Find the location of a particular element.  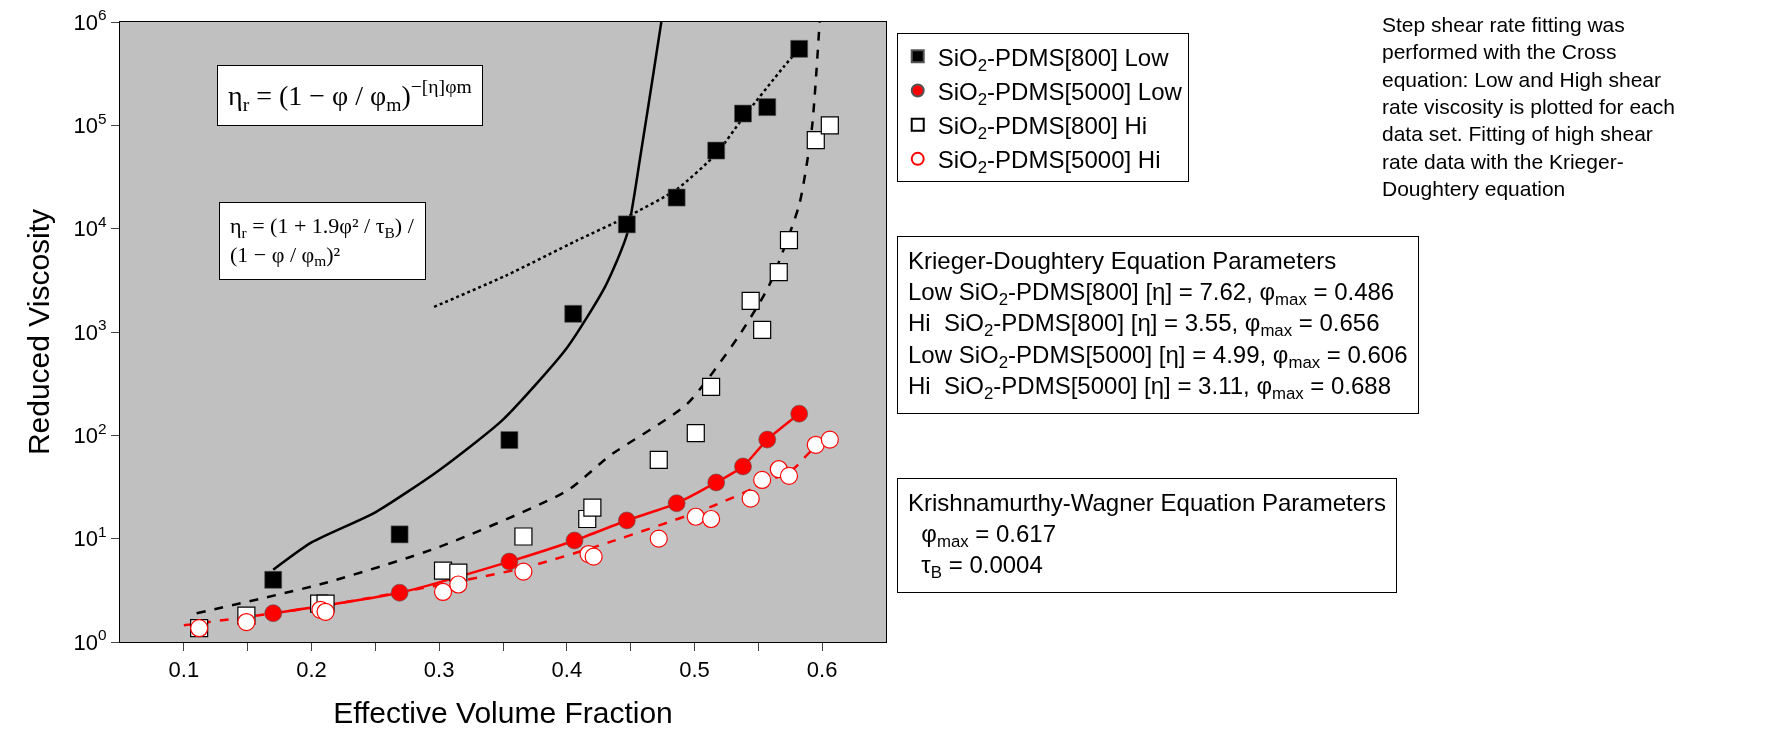

x-tick-label: 0.4 is located at coordinates (567, 670).